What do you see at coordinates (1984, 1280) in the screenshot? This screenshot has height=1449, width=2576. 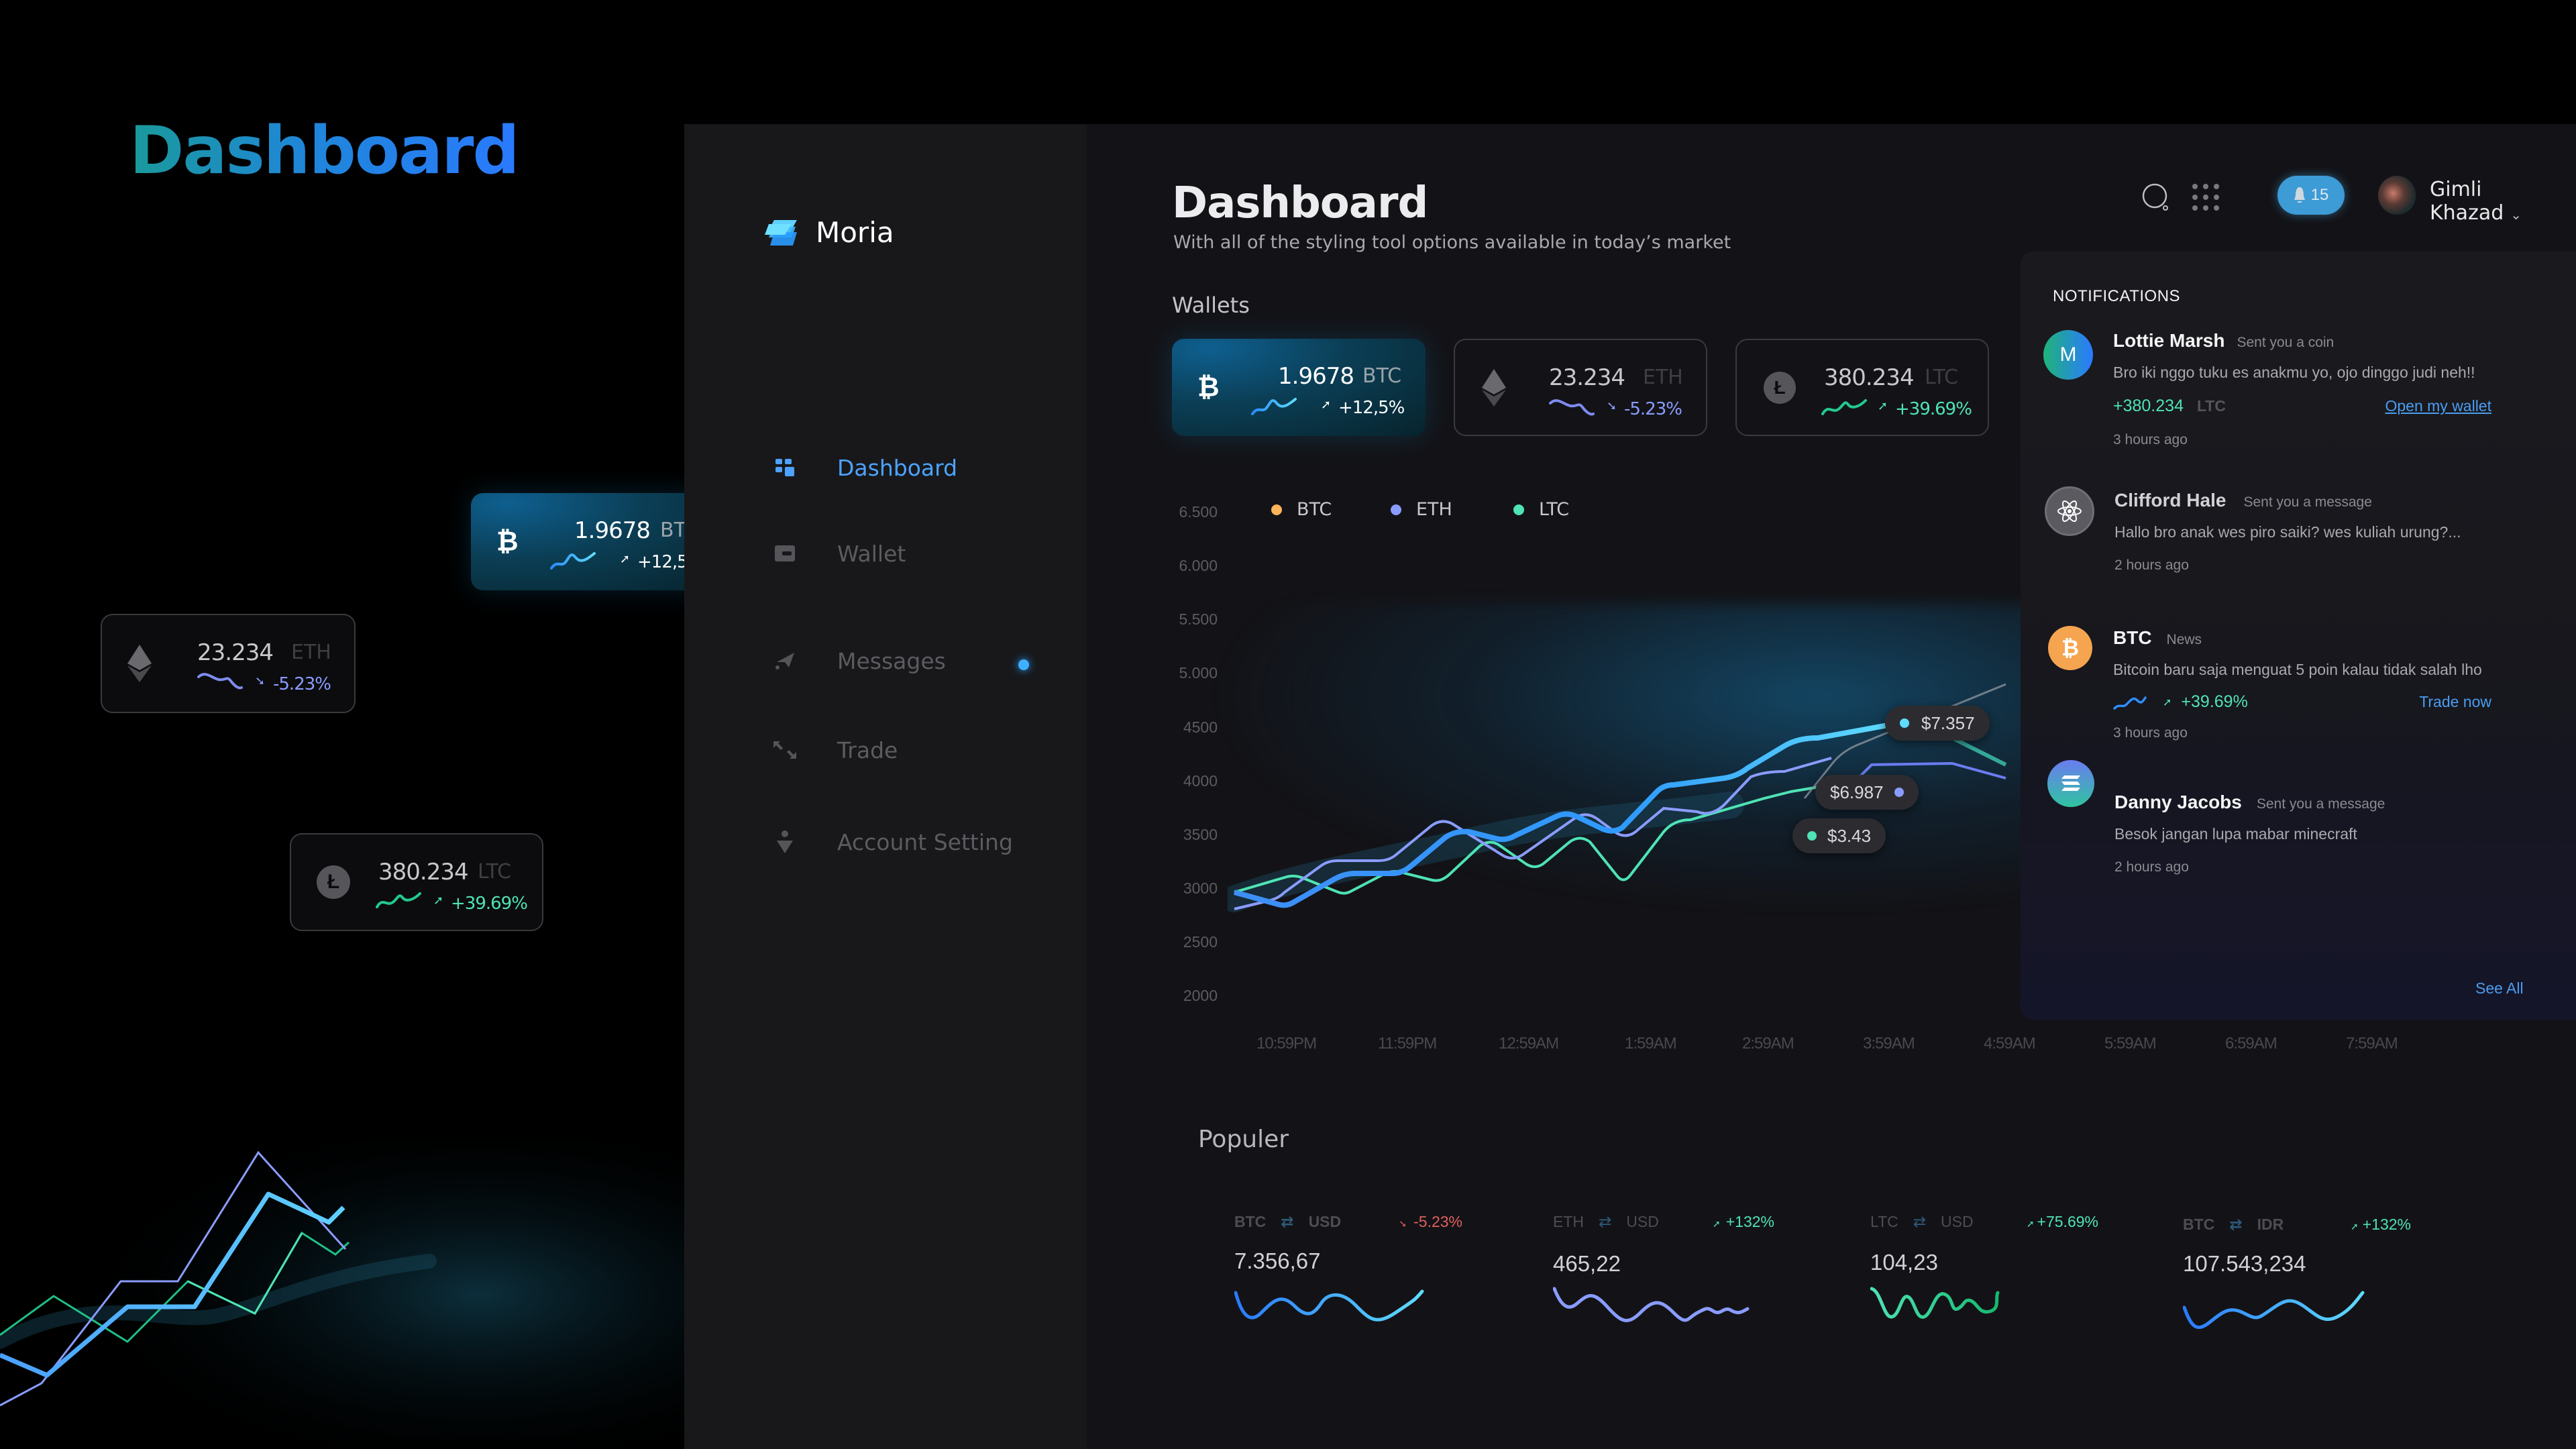 I see `popular-pair-card: LTC ⇄ USD ➚ +75.69% 104,23` at bounding box center [1984, 1280].